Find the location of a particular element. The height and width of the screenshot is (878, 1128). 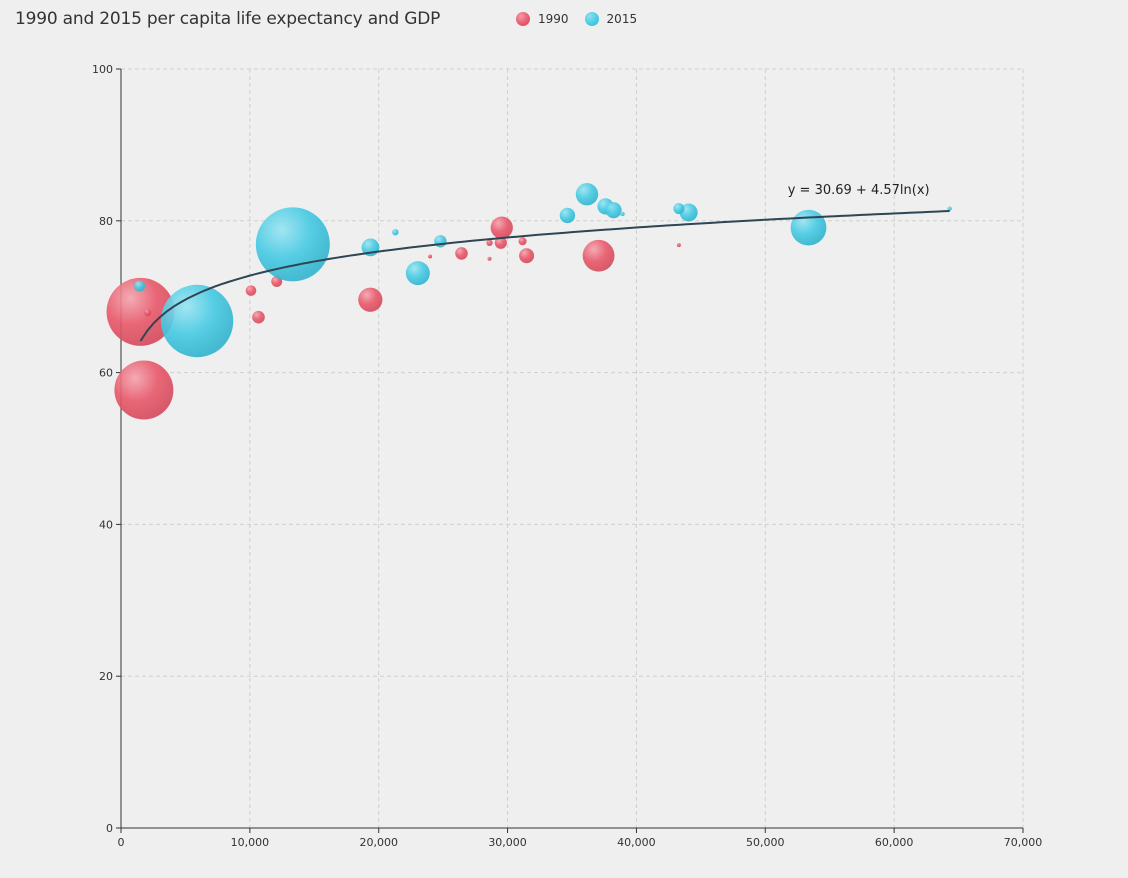

y-tick-label: 100 is located at coordinates (102, 69).